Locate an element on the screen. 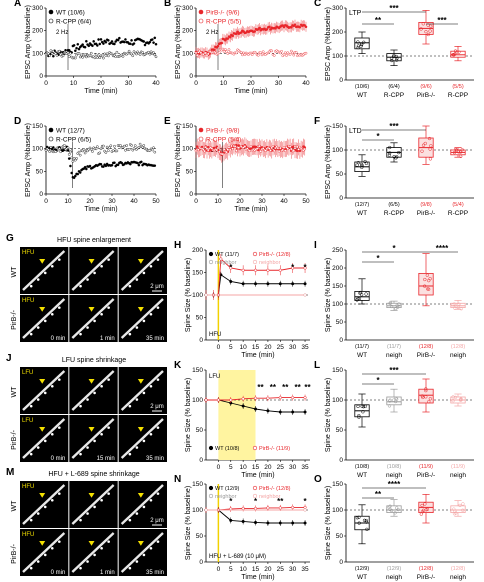 Image resolution: width=484 pixels, height=582 pixels. x-tick-label: 20 is located at coordinates (240, 201).